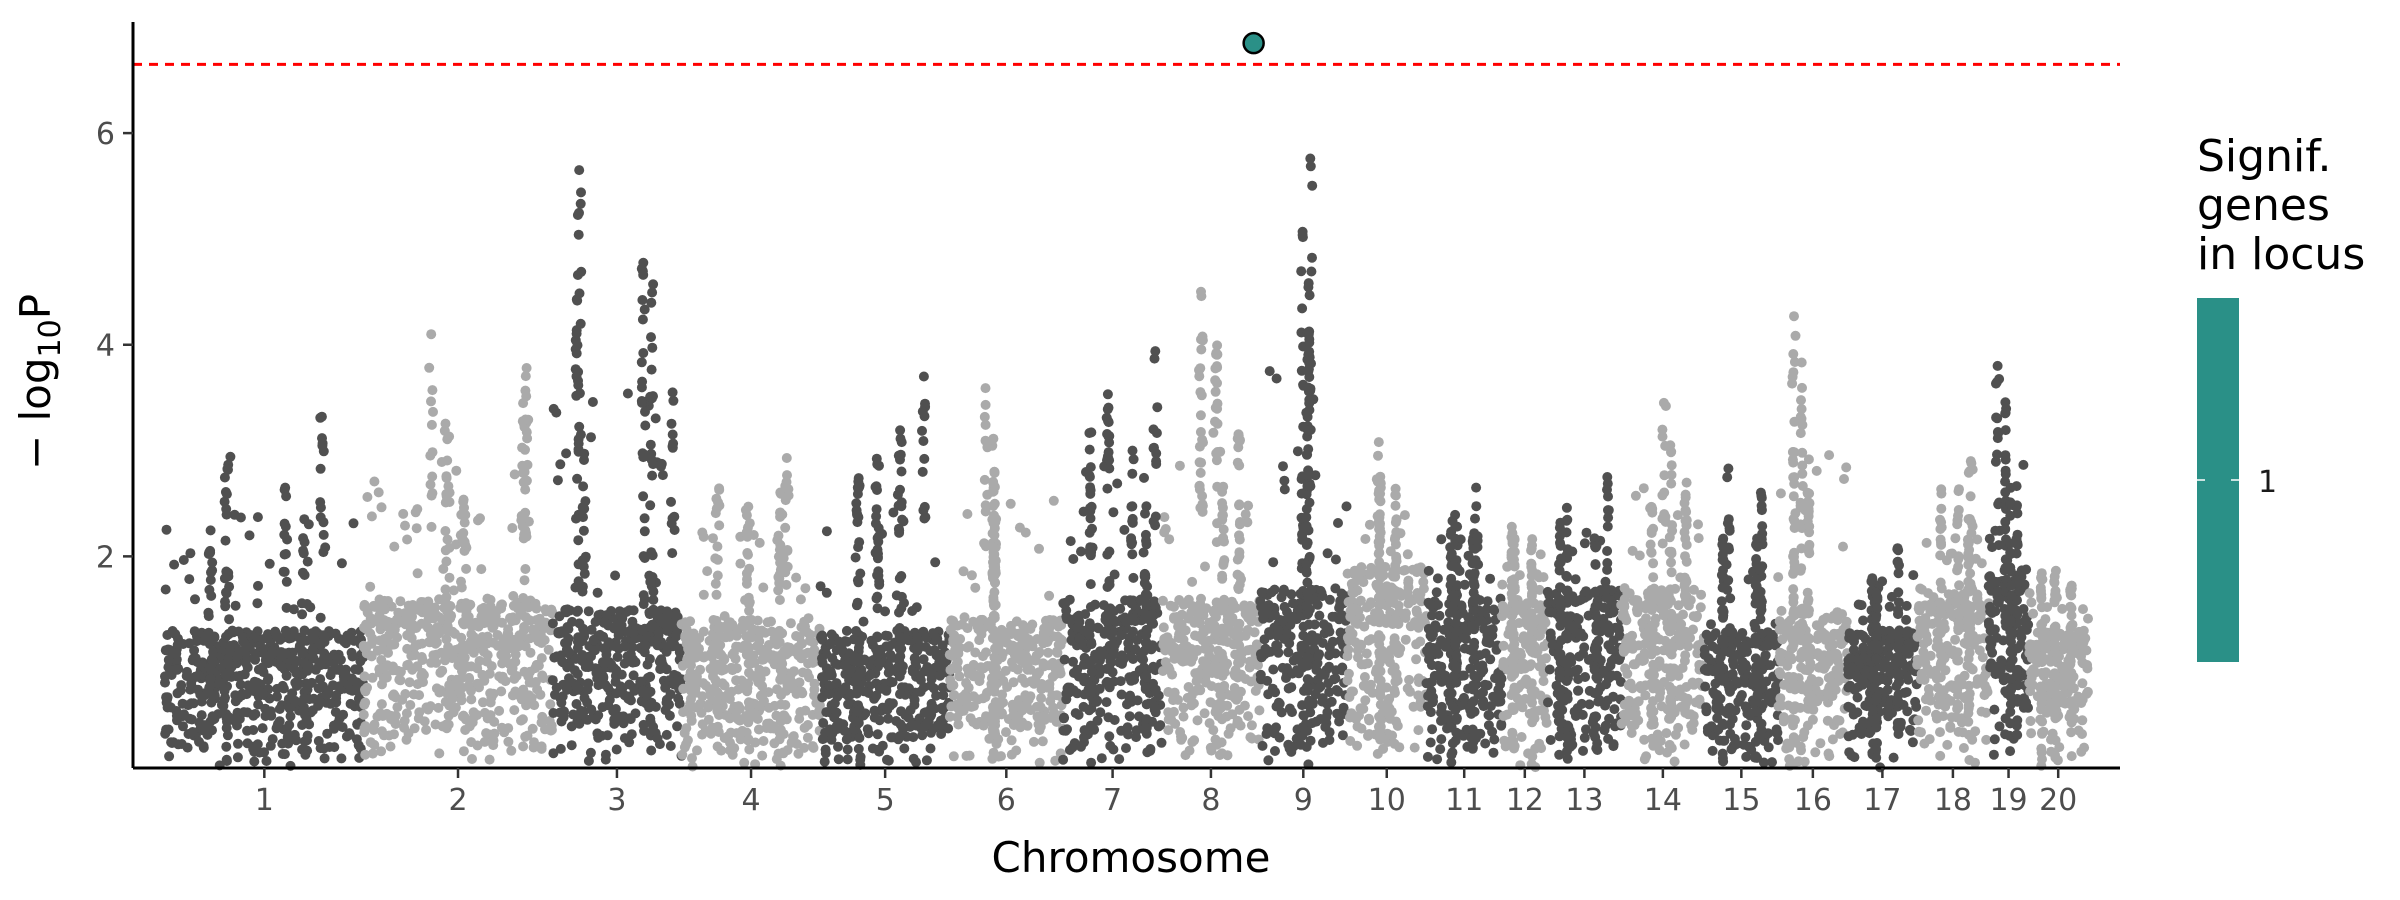 The width and height of the screenshot is (2400, 900). I want to click on chromosome-1-points, so click(264, 611).